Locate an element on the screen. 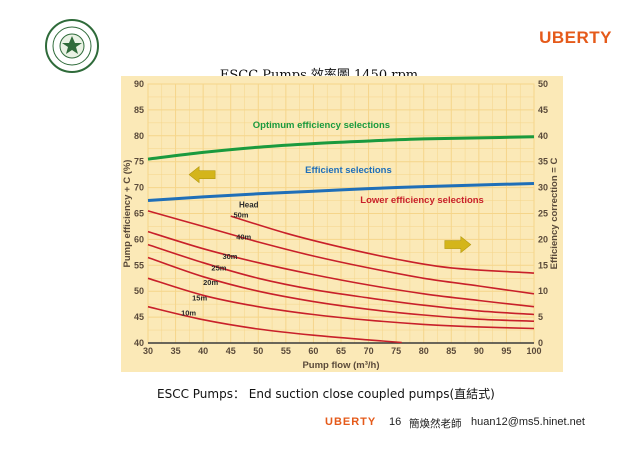 This screenshot has width=638, height=452. head-curve-label: 10m is located at coordinates (188, 313).